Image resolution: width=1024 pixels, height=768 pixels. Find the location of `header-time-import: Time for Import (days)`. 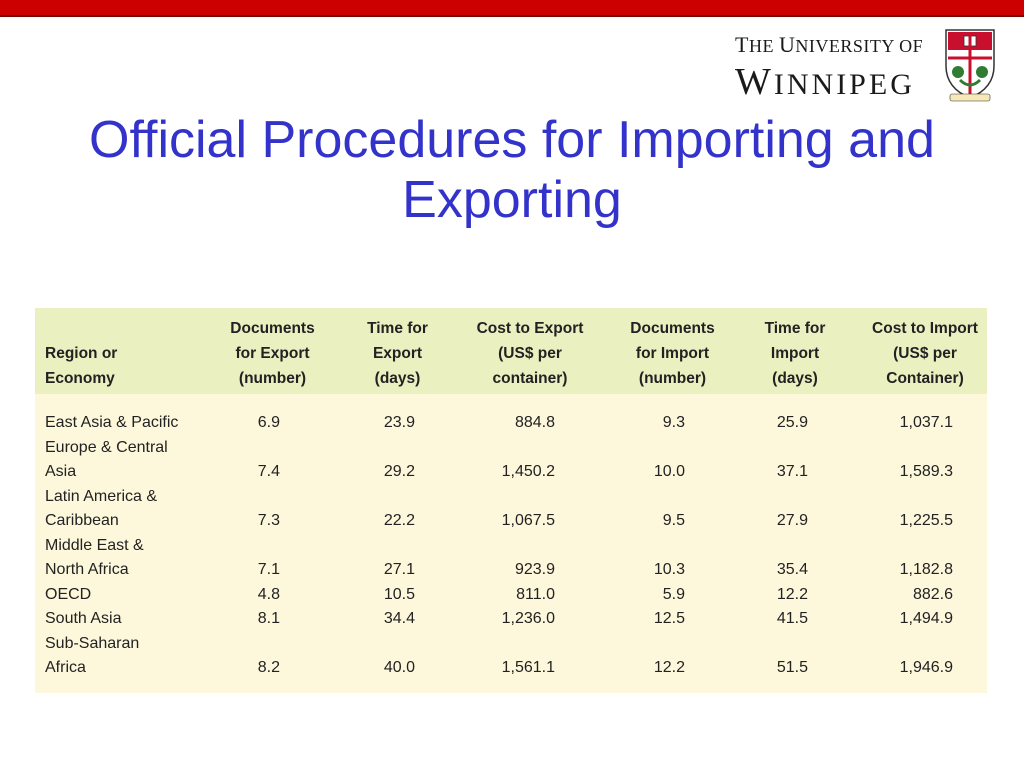

header-time-import: Time for Import (days) is located at coordinates (795, 353).